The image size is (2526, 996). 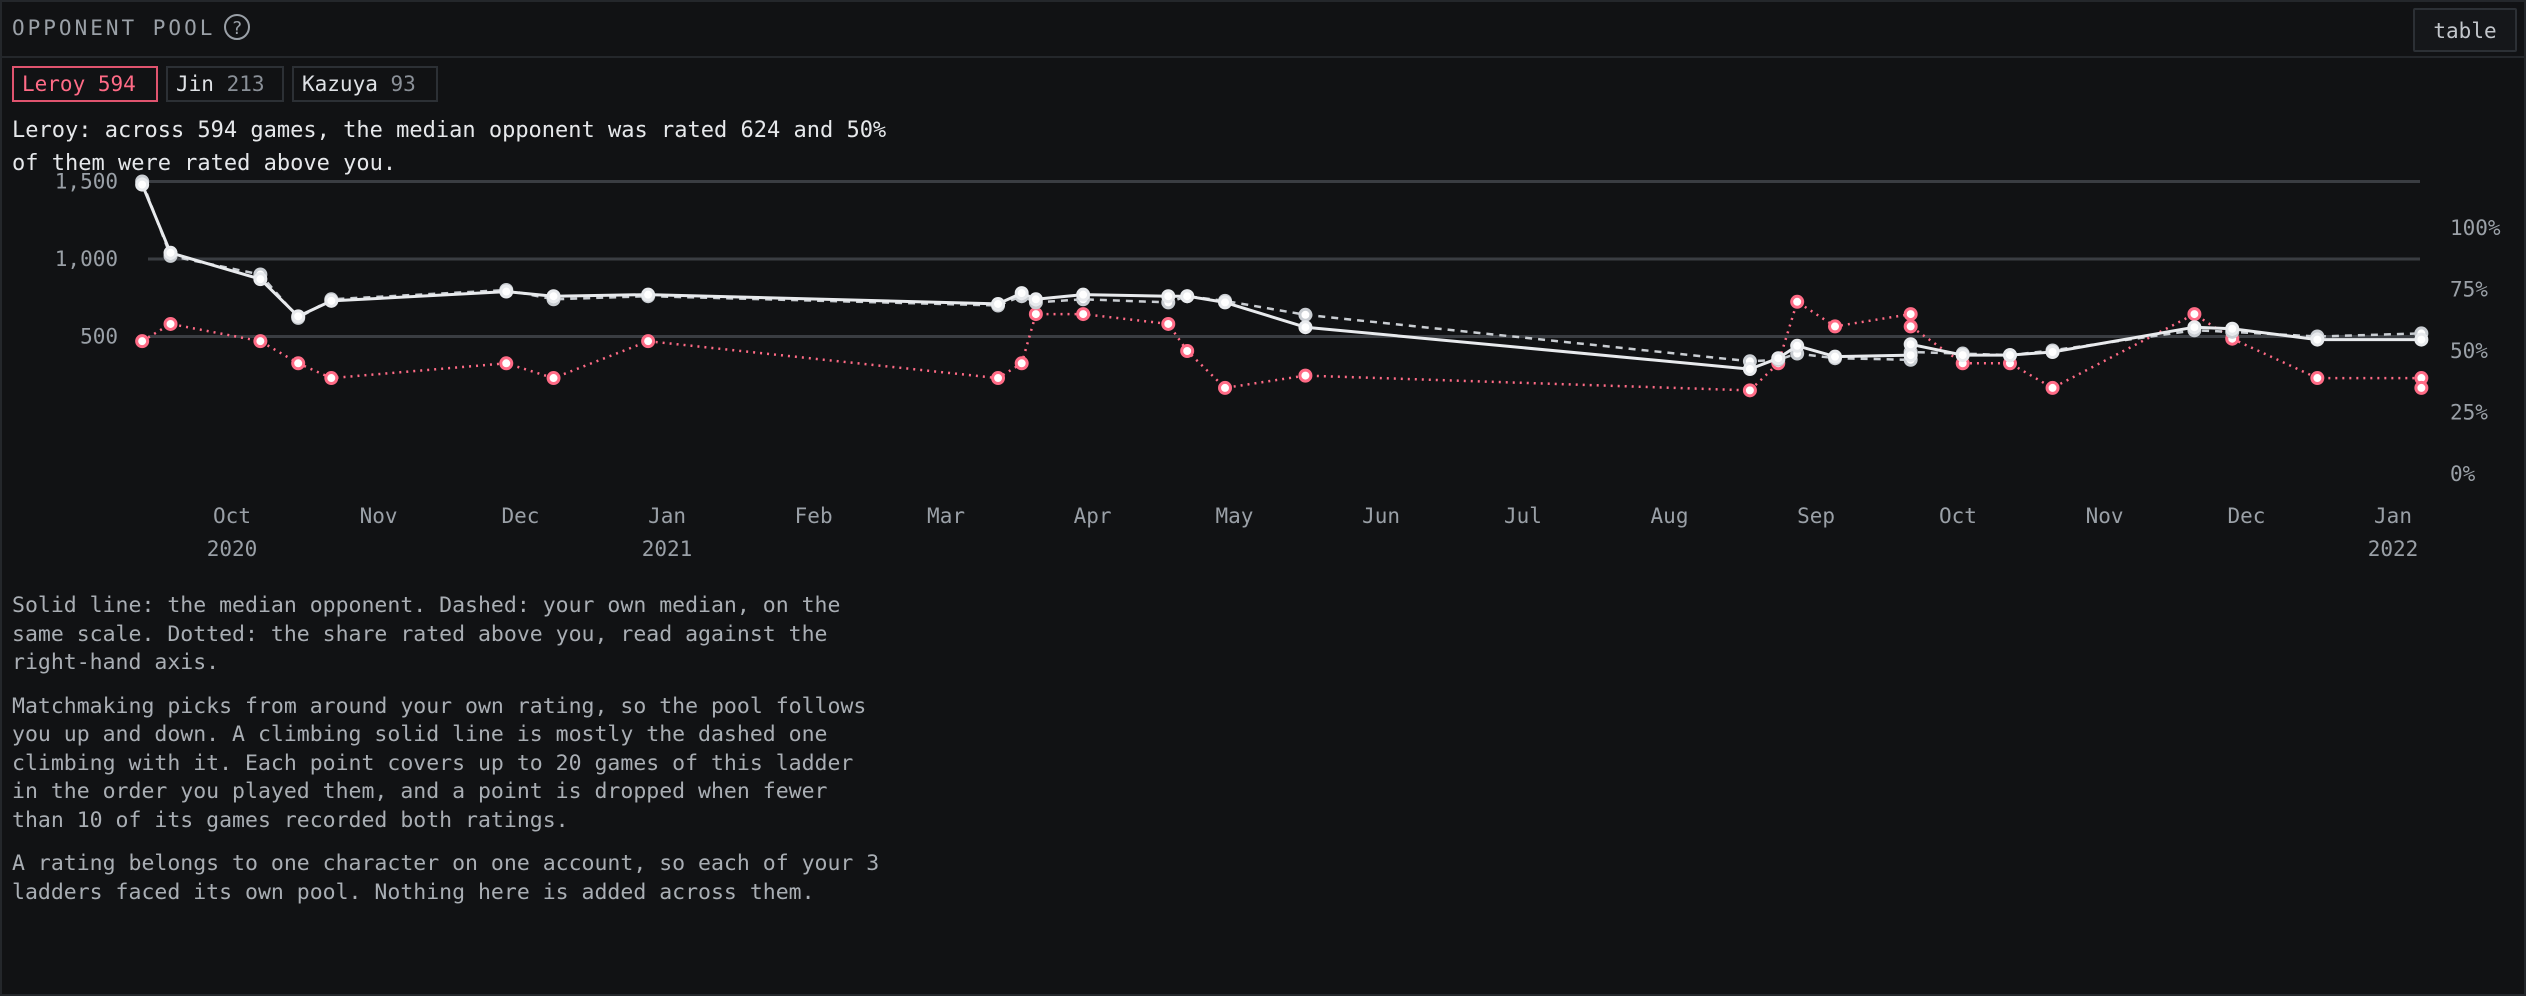 What do you see at coordinates (340, 84) in the screenshot?
I see `tab-label: Kazuya` at bounding box center [340, 84].